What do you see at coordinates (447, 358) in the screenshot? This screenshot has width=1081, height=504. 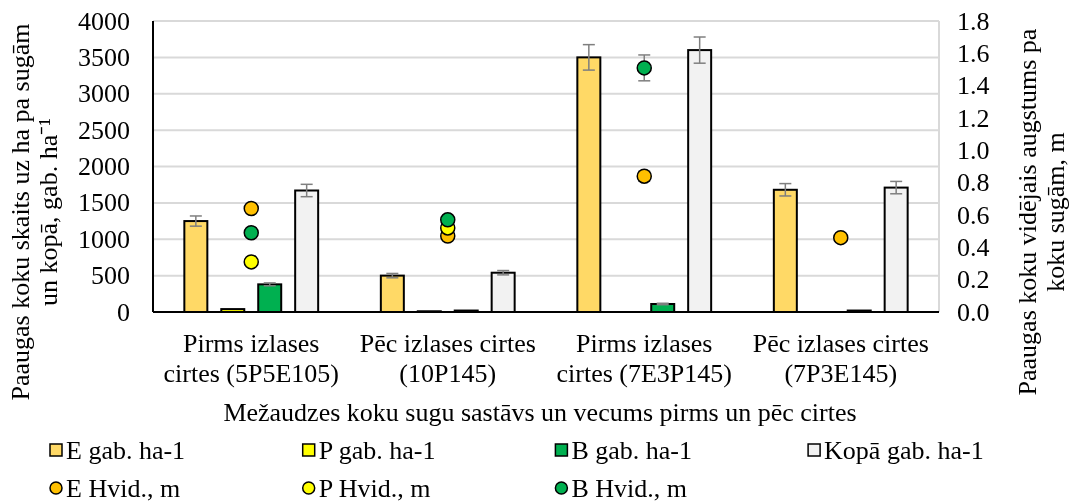 I see `x-tick-label: Pēc izlases cirtes (10P145)` at bounding box center [447, 358].